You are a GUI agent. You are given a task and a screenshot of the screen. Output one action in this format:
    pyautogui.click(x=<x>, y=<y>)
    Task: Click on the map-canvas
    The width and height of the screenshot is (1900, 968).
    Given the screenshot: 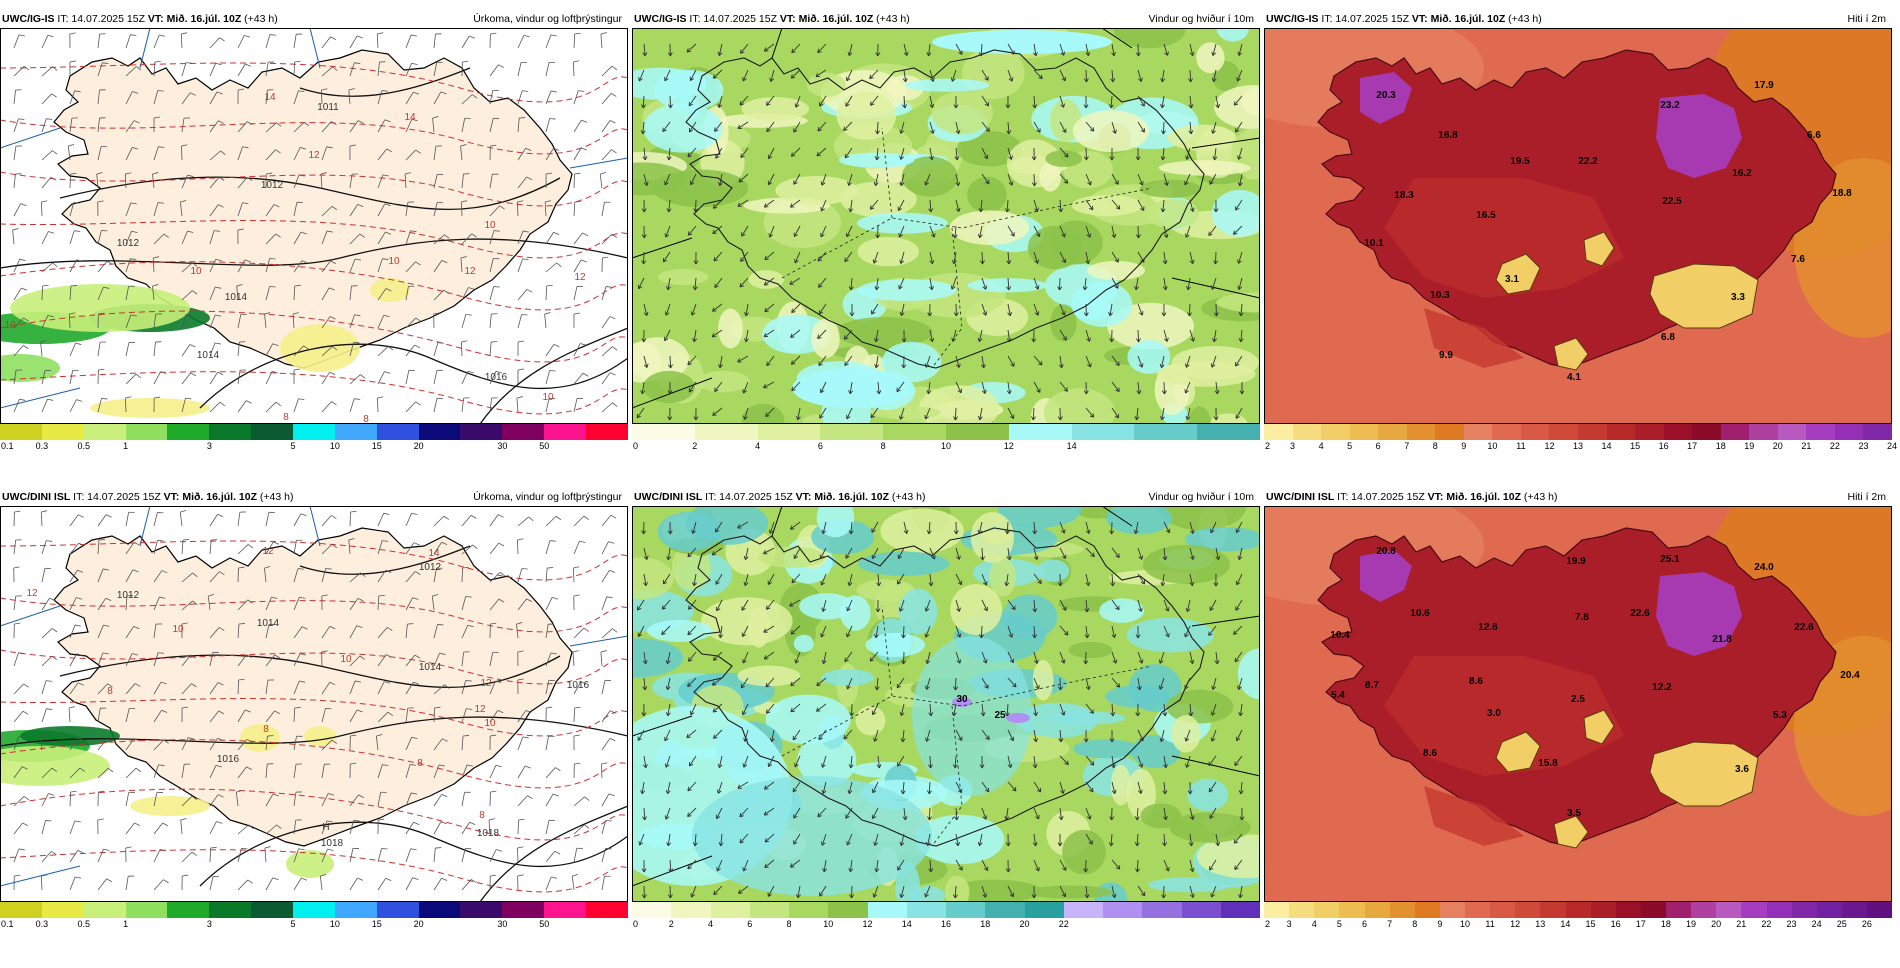 What is the action you would take?
    pyautogui.click(x=946, y=226)
    